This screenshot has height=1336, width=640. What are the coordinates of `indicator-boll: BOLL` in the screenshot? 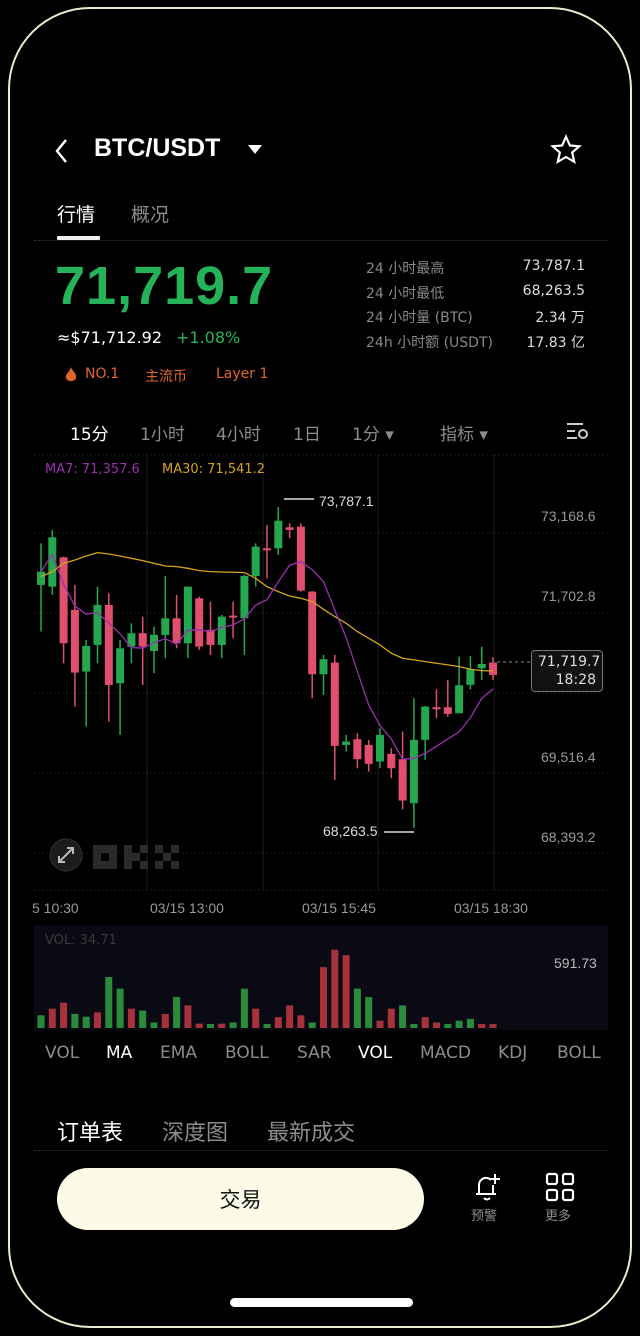 It's located at (247, 1053).